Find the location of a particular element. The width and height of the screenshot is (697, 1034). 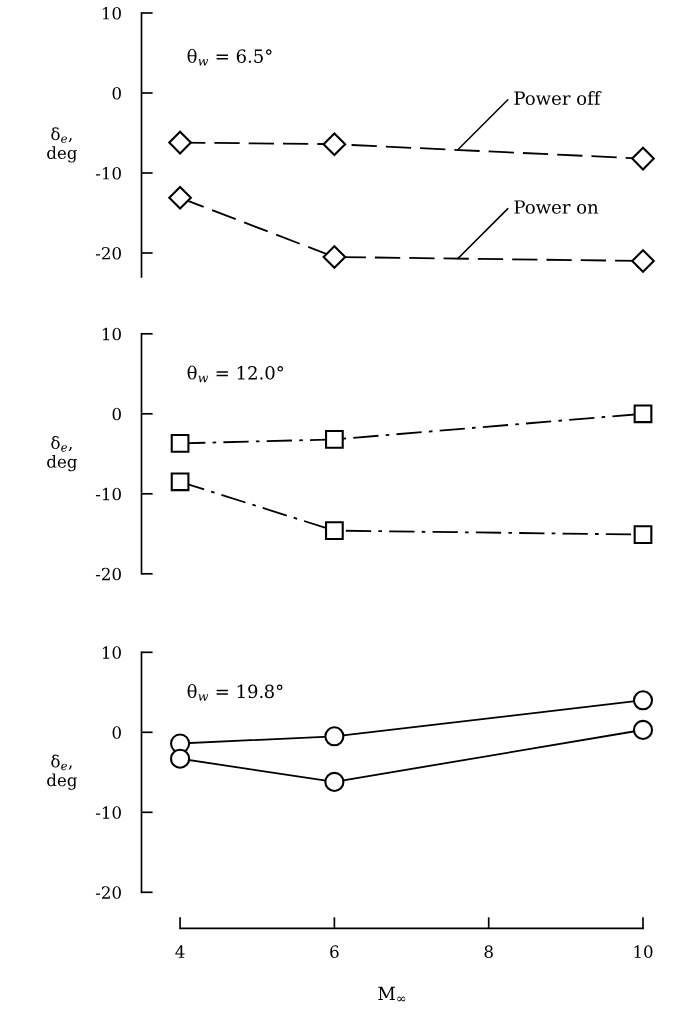

text: θ$_{w}$ = 6.5° is located at coordinates (229, 57).